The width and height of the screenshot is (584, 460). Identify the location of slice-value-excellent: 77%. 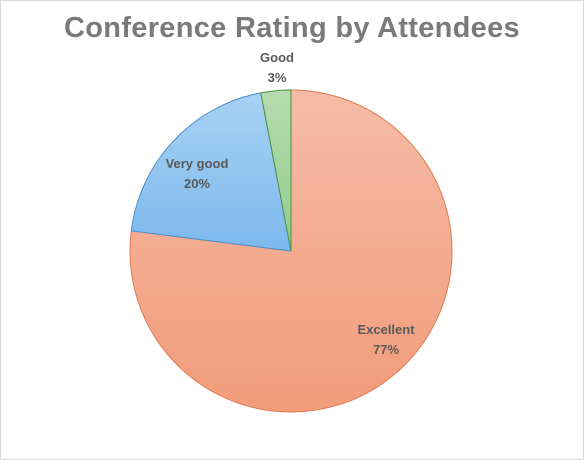
(386, 349).